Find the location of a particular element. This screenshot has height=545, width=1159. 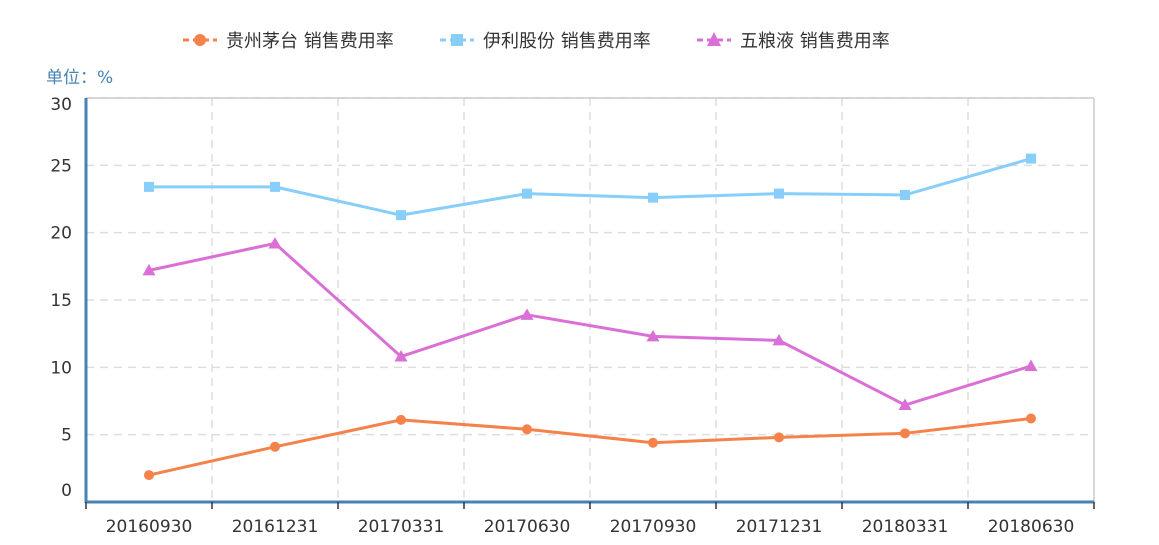

x-tick-label: 20170630 is located at coordinates (527, 527).